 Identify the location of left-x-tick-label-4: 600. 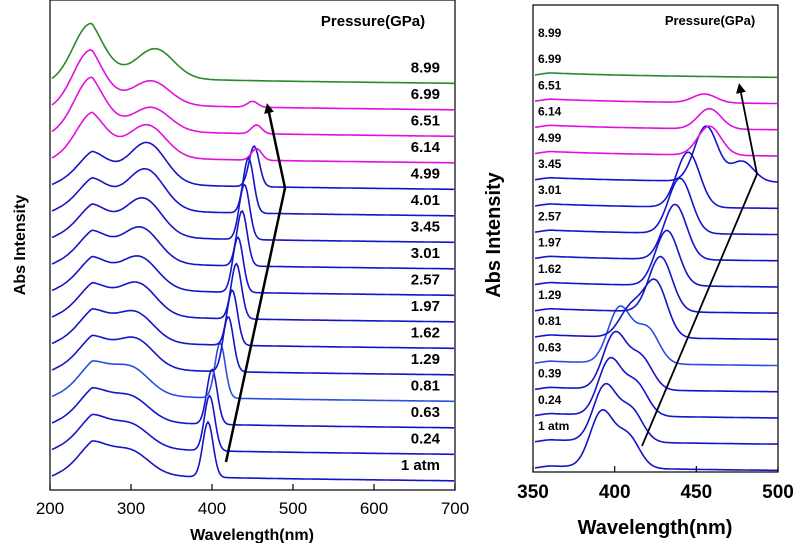
(374, 508).